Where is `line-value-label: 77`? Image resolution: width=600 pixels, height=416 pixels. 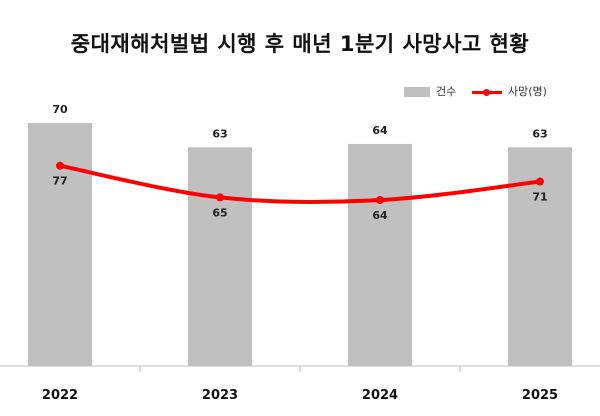 line-value-label: 77 is located at coordinates (59, 181).